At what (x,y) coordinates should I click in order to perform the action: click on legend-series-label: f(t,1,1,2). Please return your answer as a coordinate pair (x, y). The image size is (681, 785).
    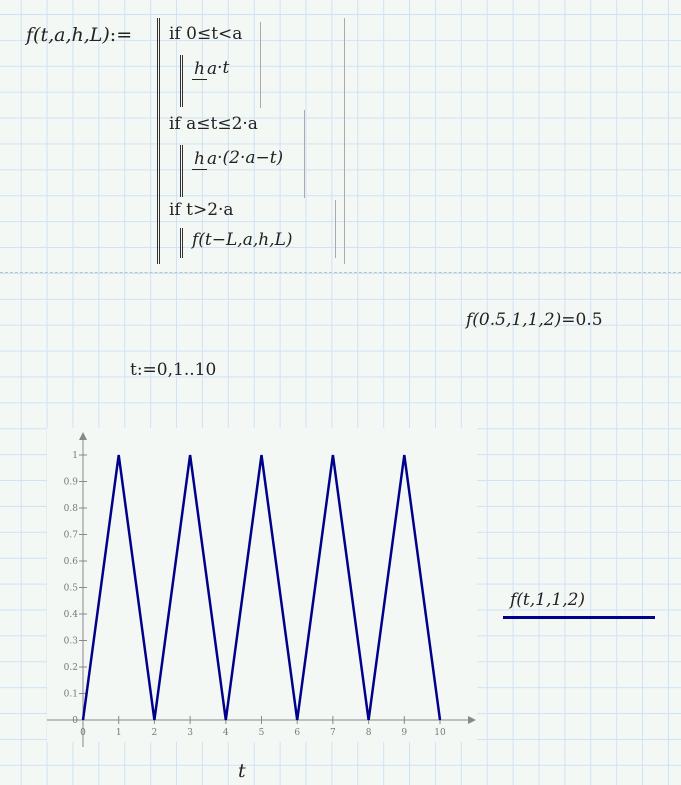
    Looking at the image, I should click on (548, 600).